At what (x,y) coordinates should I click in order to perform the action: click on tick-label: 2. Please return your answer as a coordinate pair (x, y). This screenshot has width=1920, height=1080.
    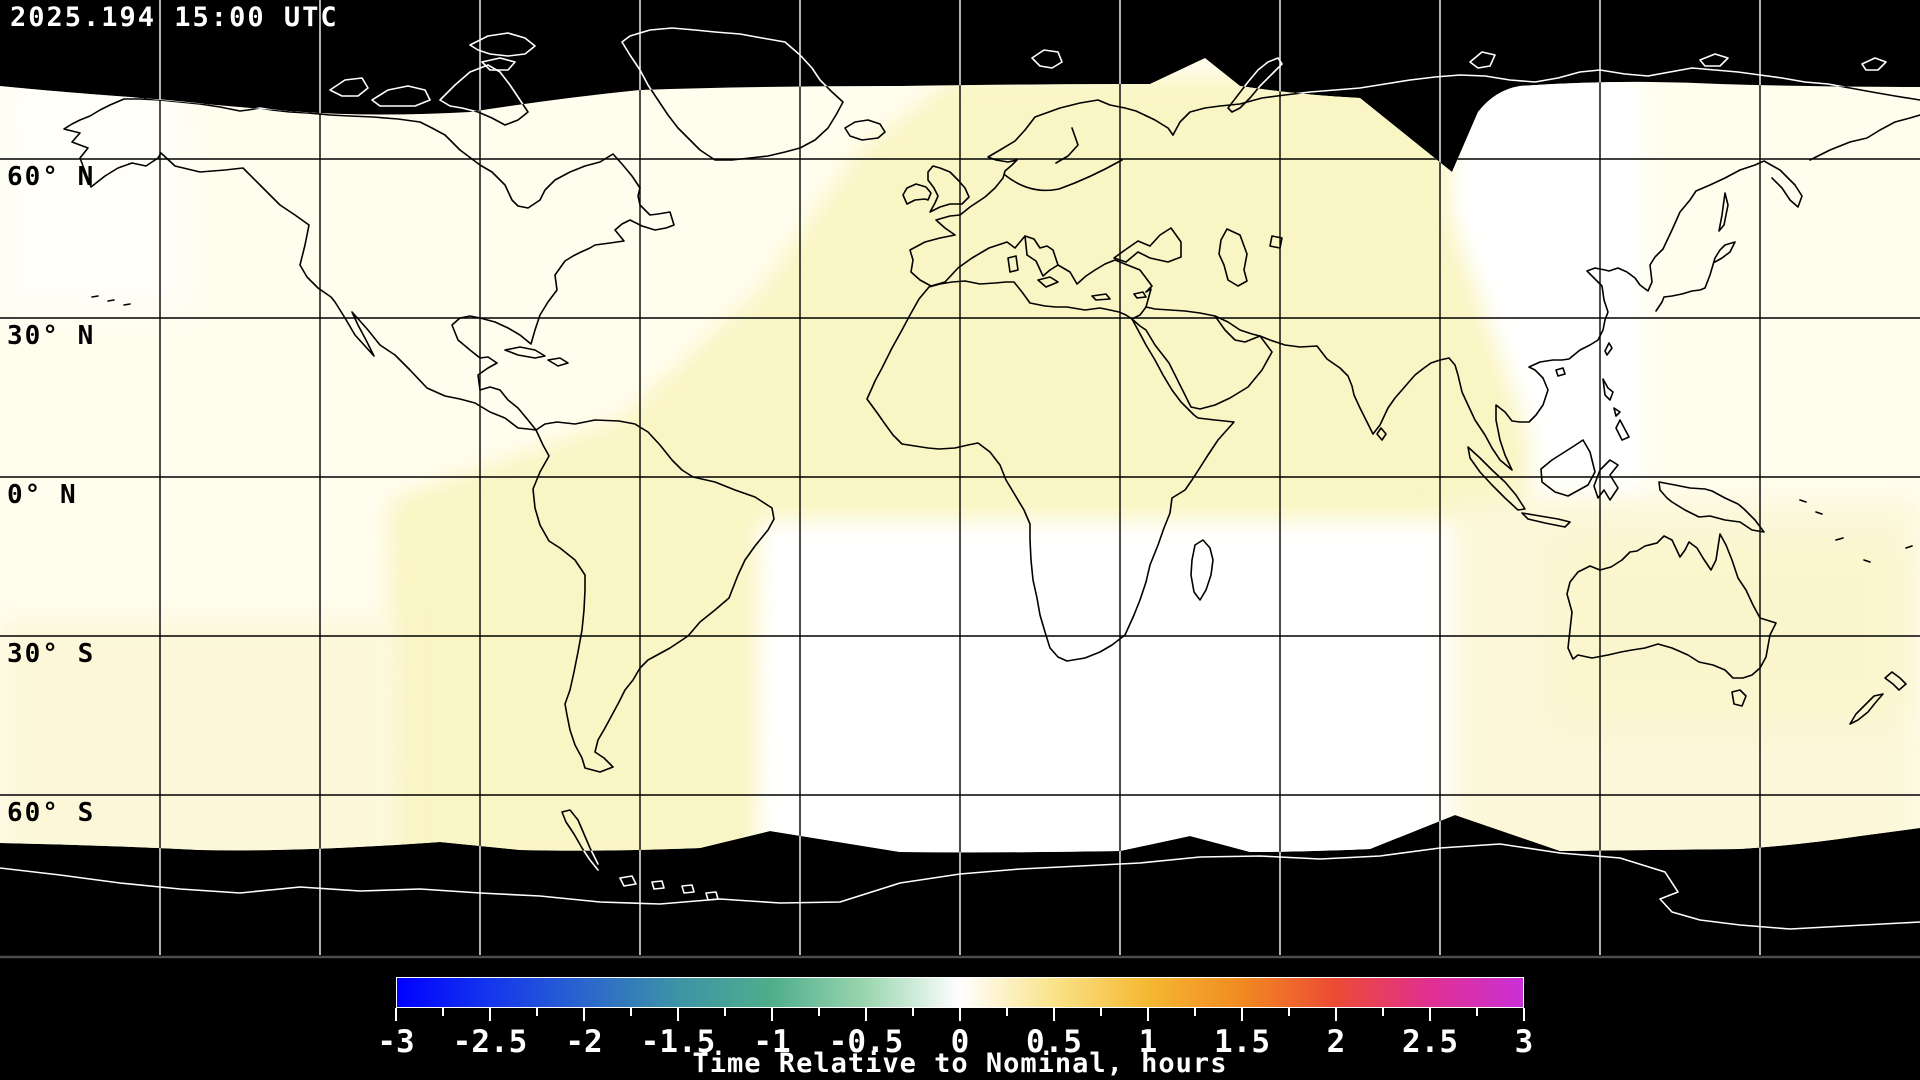
    Looking at the image, I should click on (1336, 1042).